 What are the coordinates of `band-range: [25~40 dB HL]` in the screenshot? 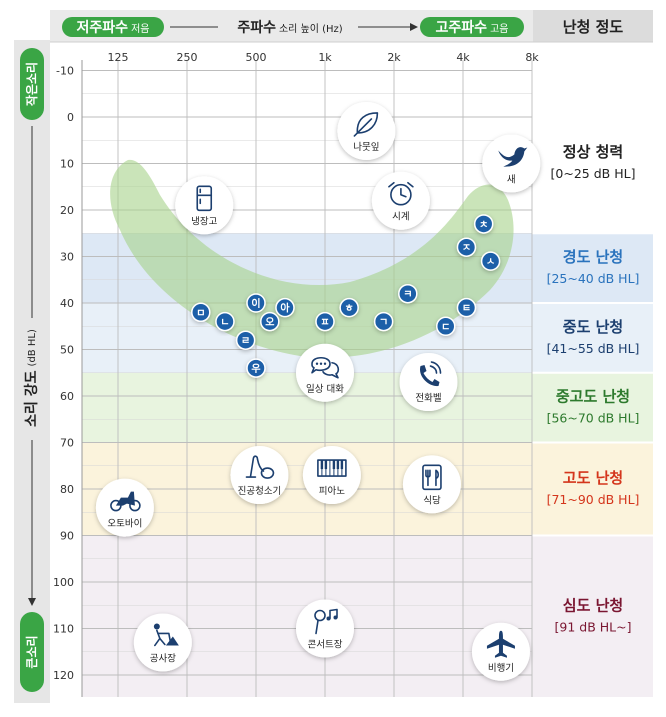 It's located at (593, 278).